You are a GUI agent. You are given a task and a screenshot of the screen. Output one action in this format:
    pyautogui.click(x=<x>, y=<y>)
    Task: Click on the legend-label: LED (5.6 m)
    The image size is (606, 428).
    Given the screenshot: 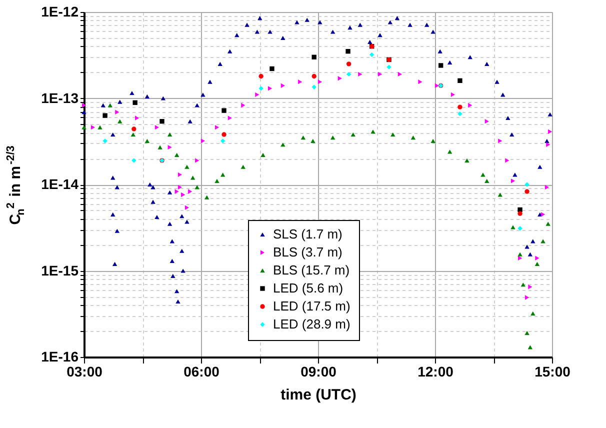 What is the action you would take?
    pyautogui.click(x=308, y=288)
    